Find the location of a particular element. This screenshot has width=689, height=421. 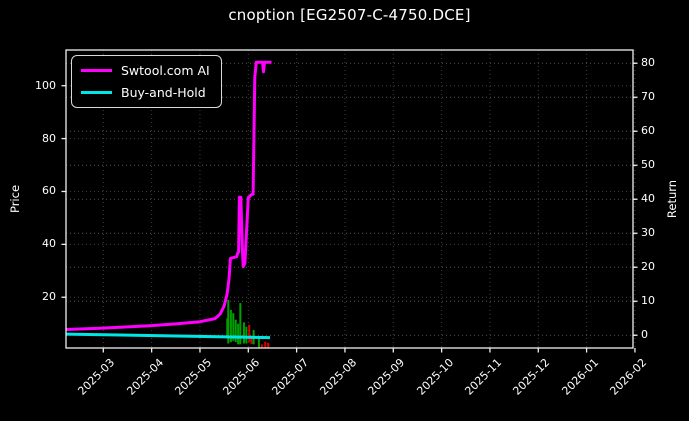

price-tick-label: 20 is located at coordinates (49, 297).